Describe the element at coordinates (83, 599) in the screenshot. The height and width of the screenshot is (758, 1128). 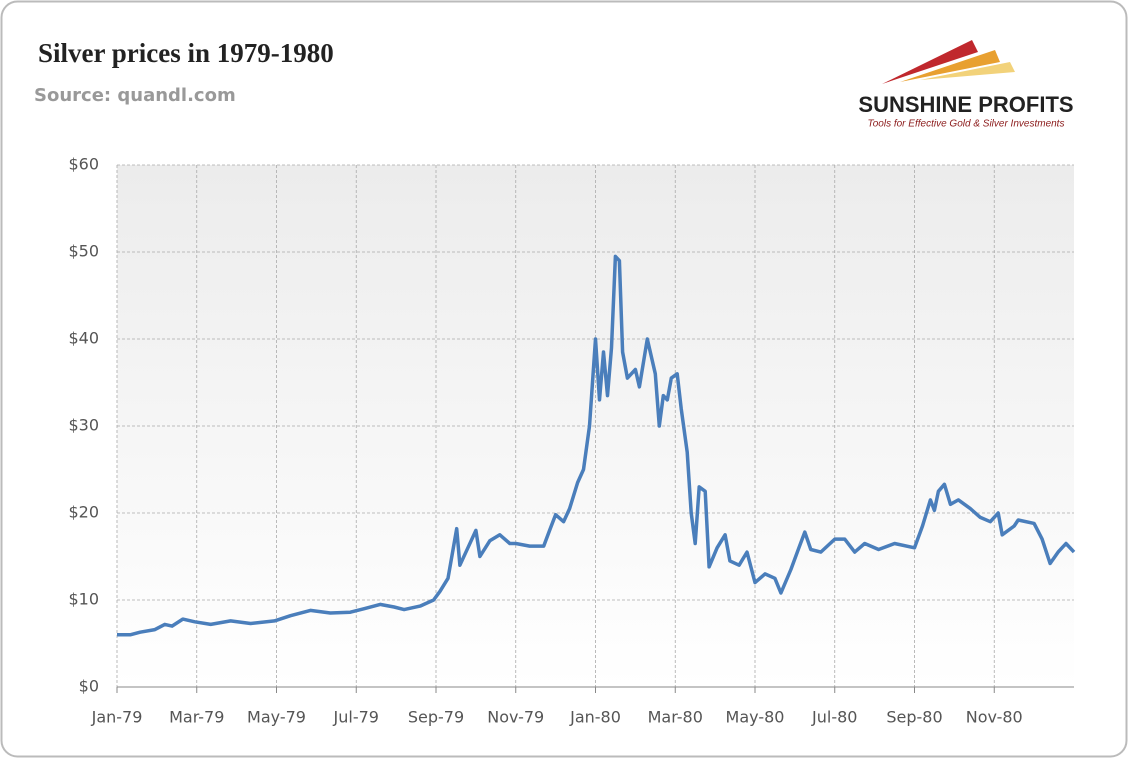
I see `y-tick-label: $10` at that location.